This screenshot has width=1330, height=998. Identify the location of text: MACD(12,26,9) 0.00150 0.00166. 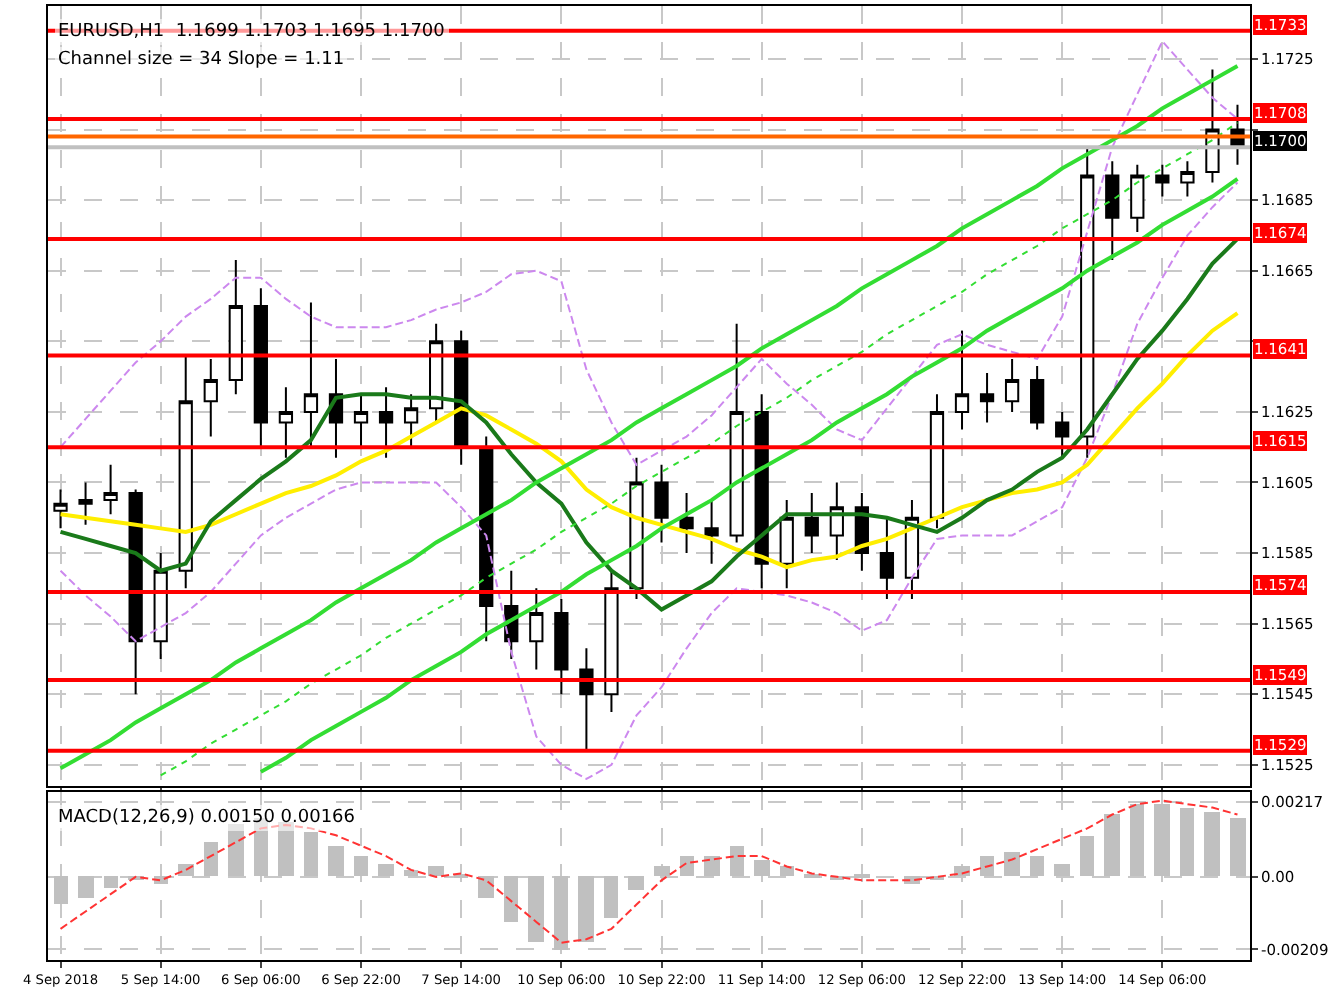
(207, 818).